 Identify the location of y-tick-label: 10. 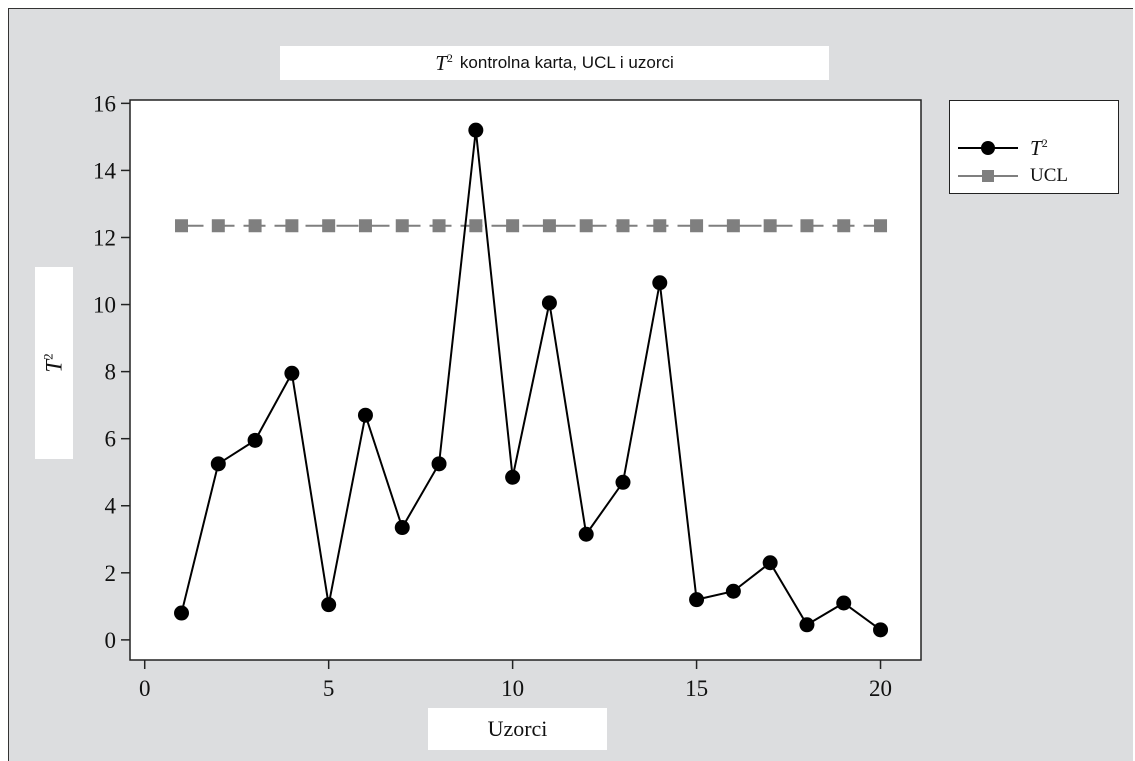
(104, 305).